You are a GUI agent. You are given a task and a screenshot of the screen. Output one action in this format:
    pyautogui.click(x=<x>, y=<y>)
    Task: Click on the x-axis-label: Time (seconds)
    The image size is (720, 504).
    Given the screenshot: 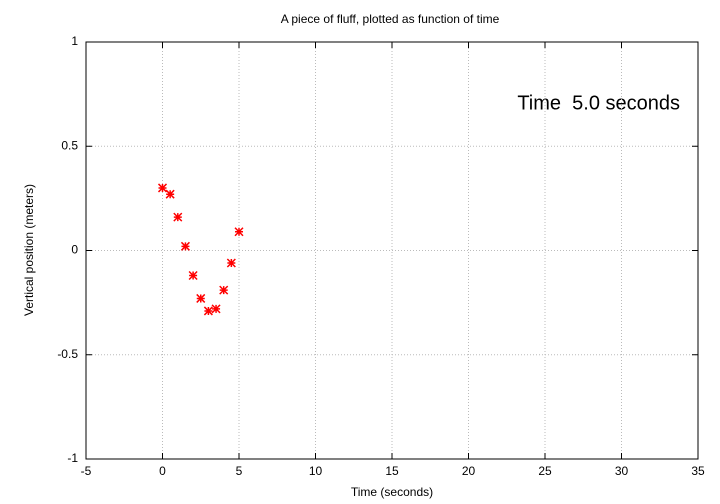 What is the action you would take?
    pyautogui.click(x=392, y=492)
    